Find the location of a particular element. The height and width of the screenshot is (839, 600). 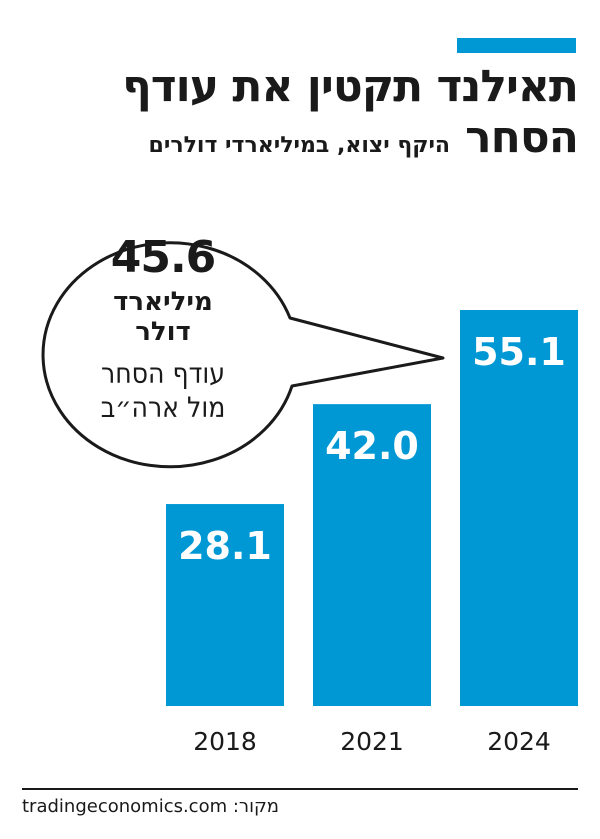

callout-unit: מיליארד דולר is located at coordinates (163, 317).